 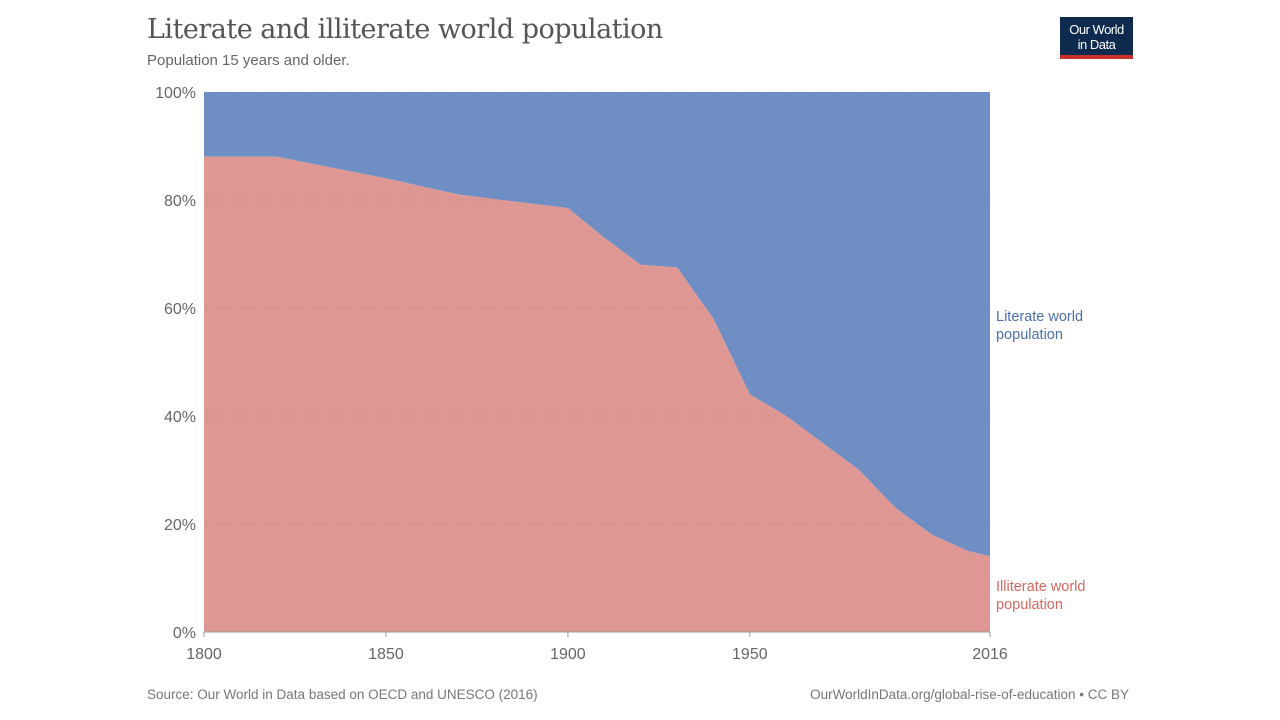 I want to click on owid-logo: Our World in Data, so click(x=1096, y=38).